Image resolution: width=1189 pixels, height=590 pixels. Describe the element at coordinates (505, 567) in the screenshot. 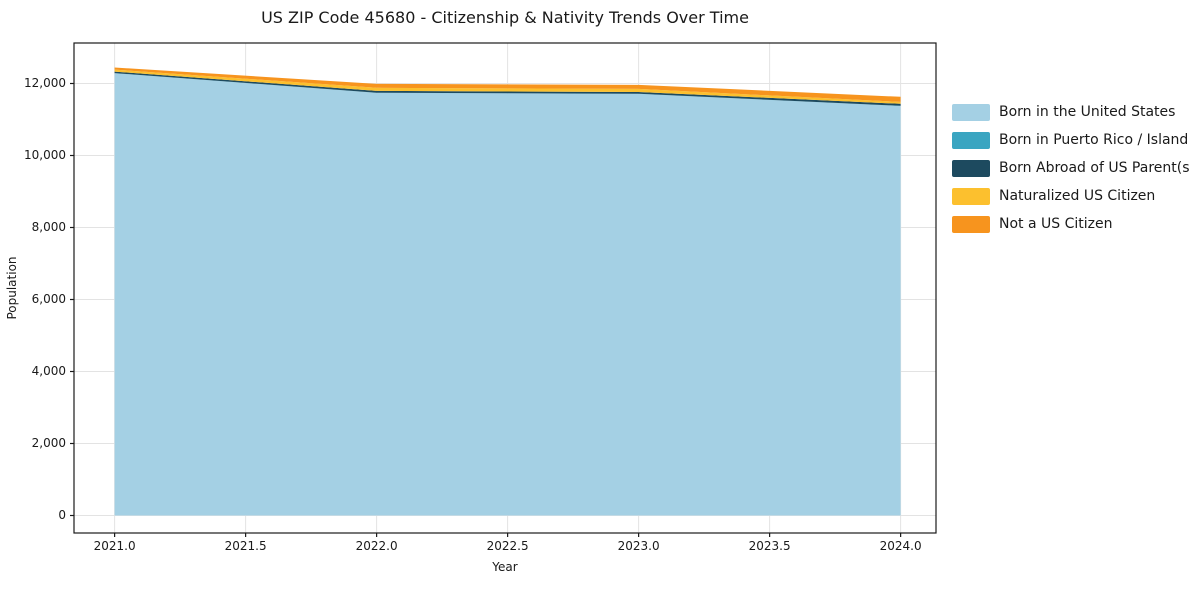

I see `x-axis-label: Year` at that location.